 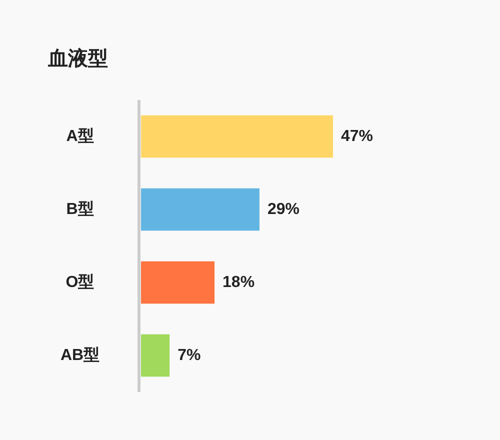 I want to click on data-label: 7%, so click(x=189, y=355).